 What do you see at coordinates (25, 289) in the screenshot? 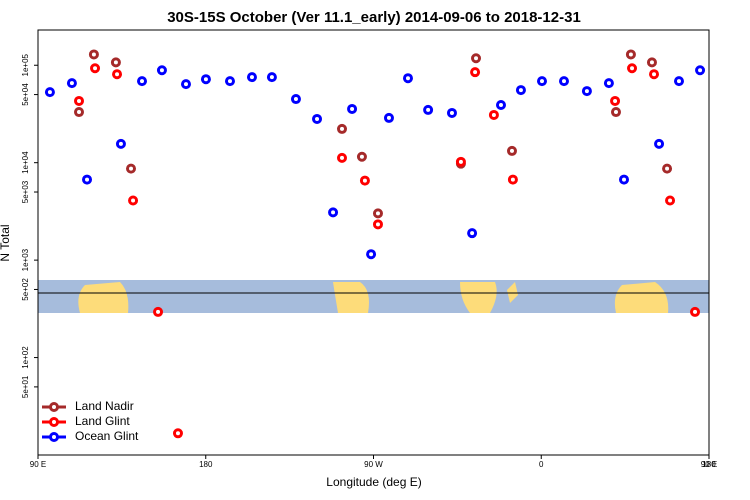
I see `y-tick-label: 5e+02` at bounding box center [25, 289].